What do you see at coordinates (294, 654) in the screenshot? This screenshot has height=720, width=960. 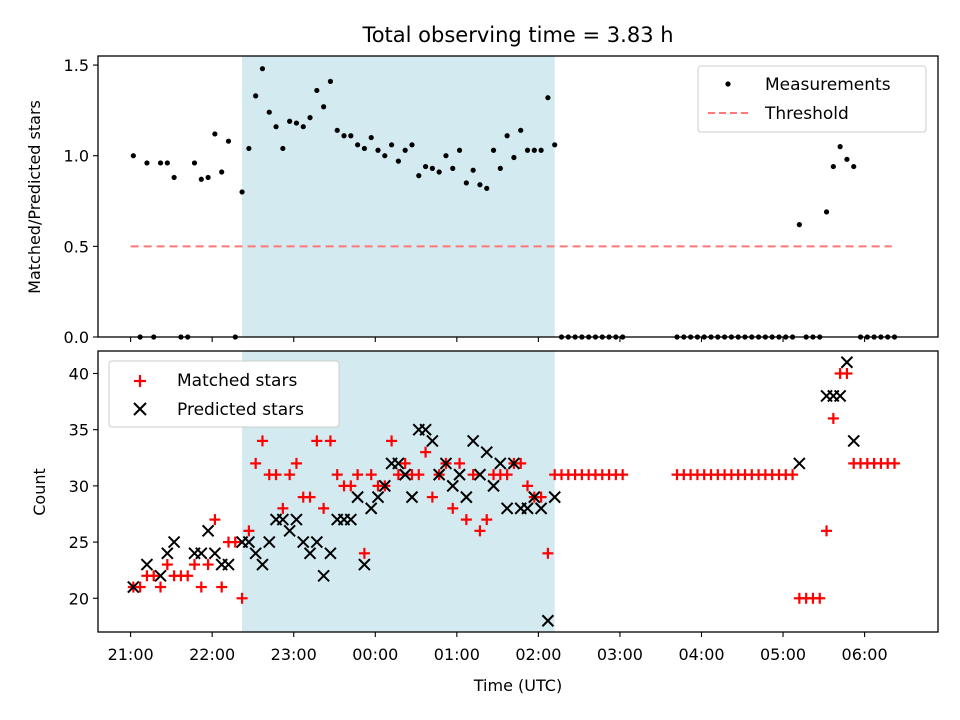 I see `xtick-label: 23:00` at bounding box center [294, 654].